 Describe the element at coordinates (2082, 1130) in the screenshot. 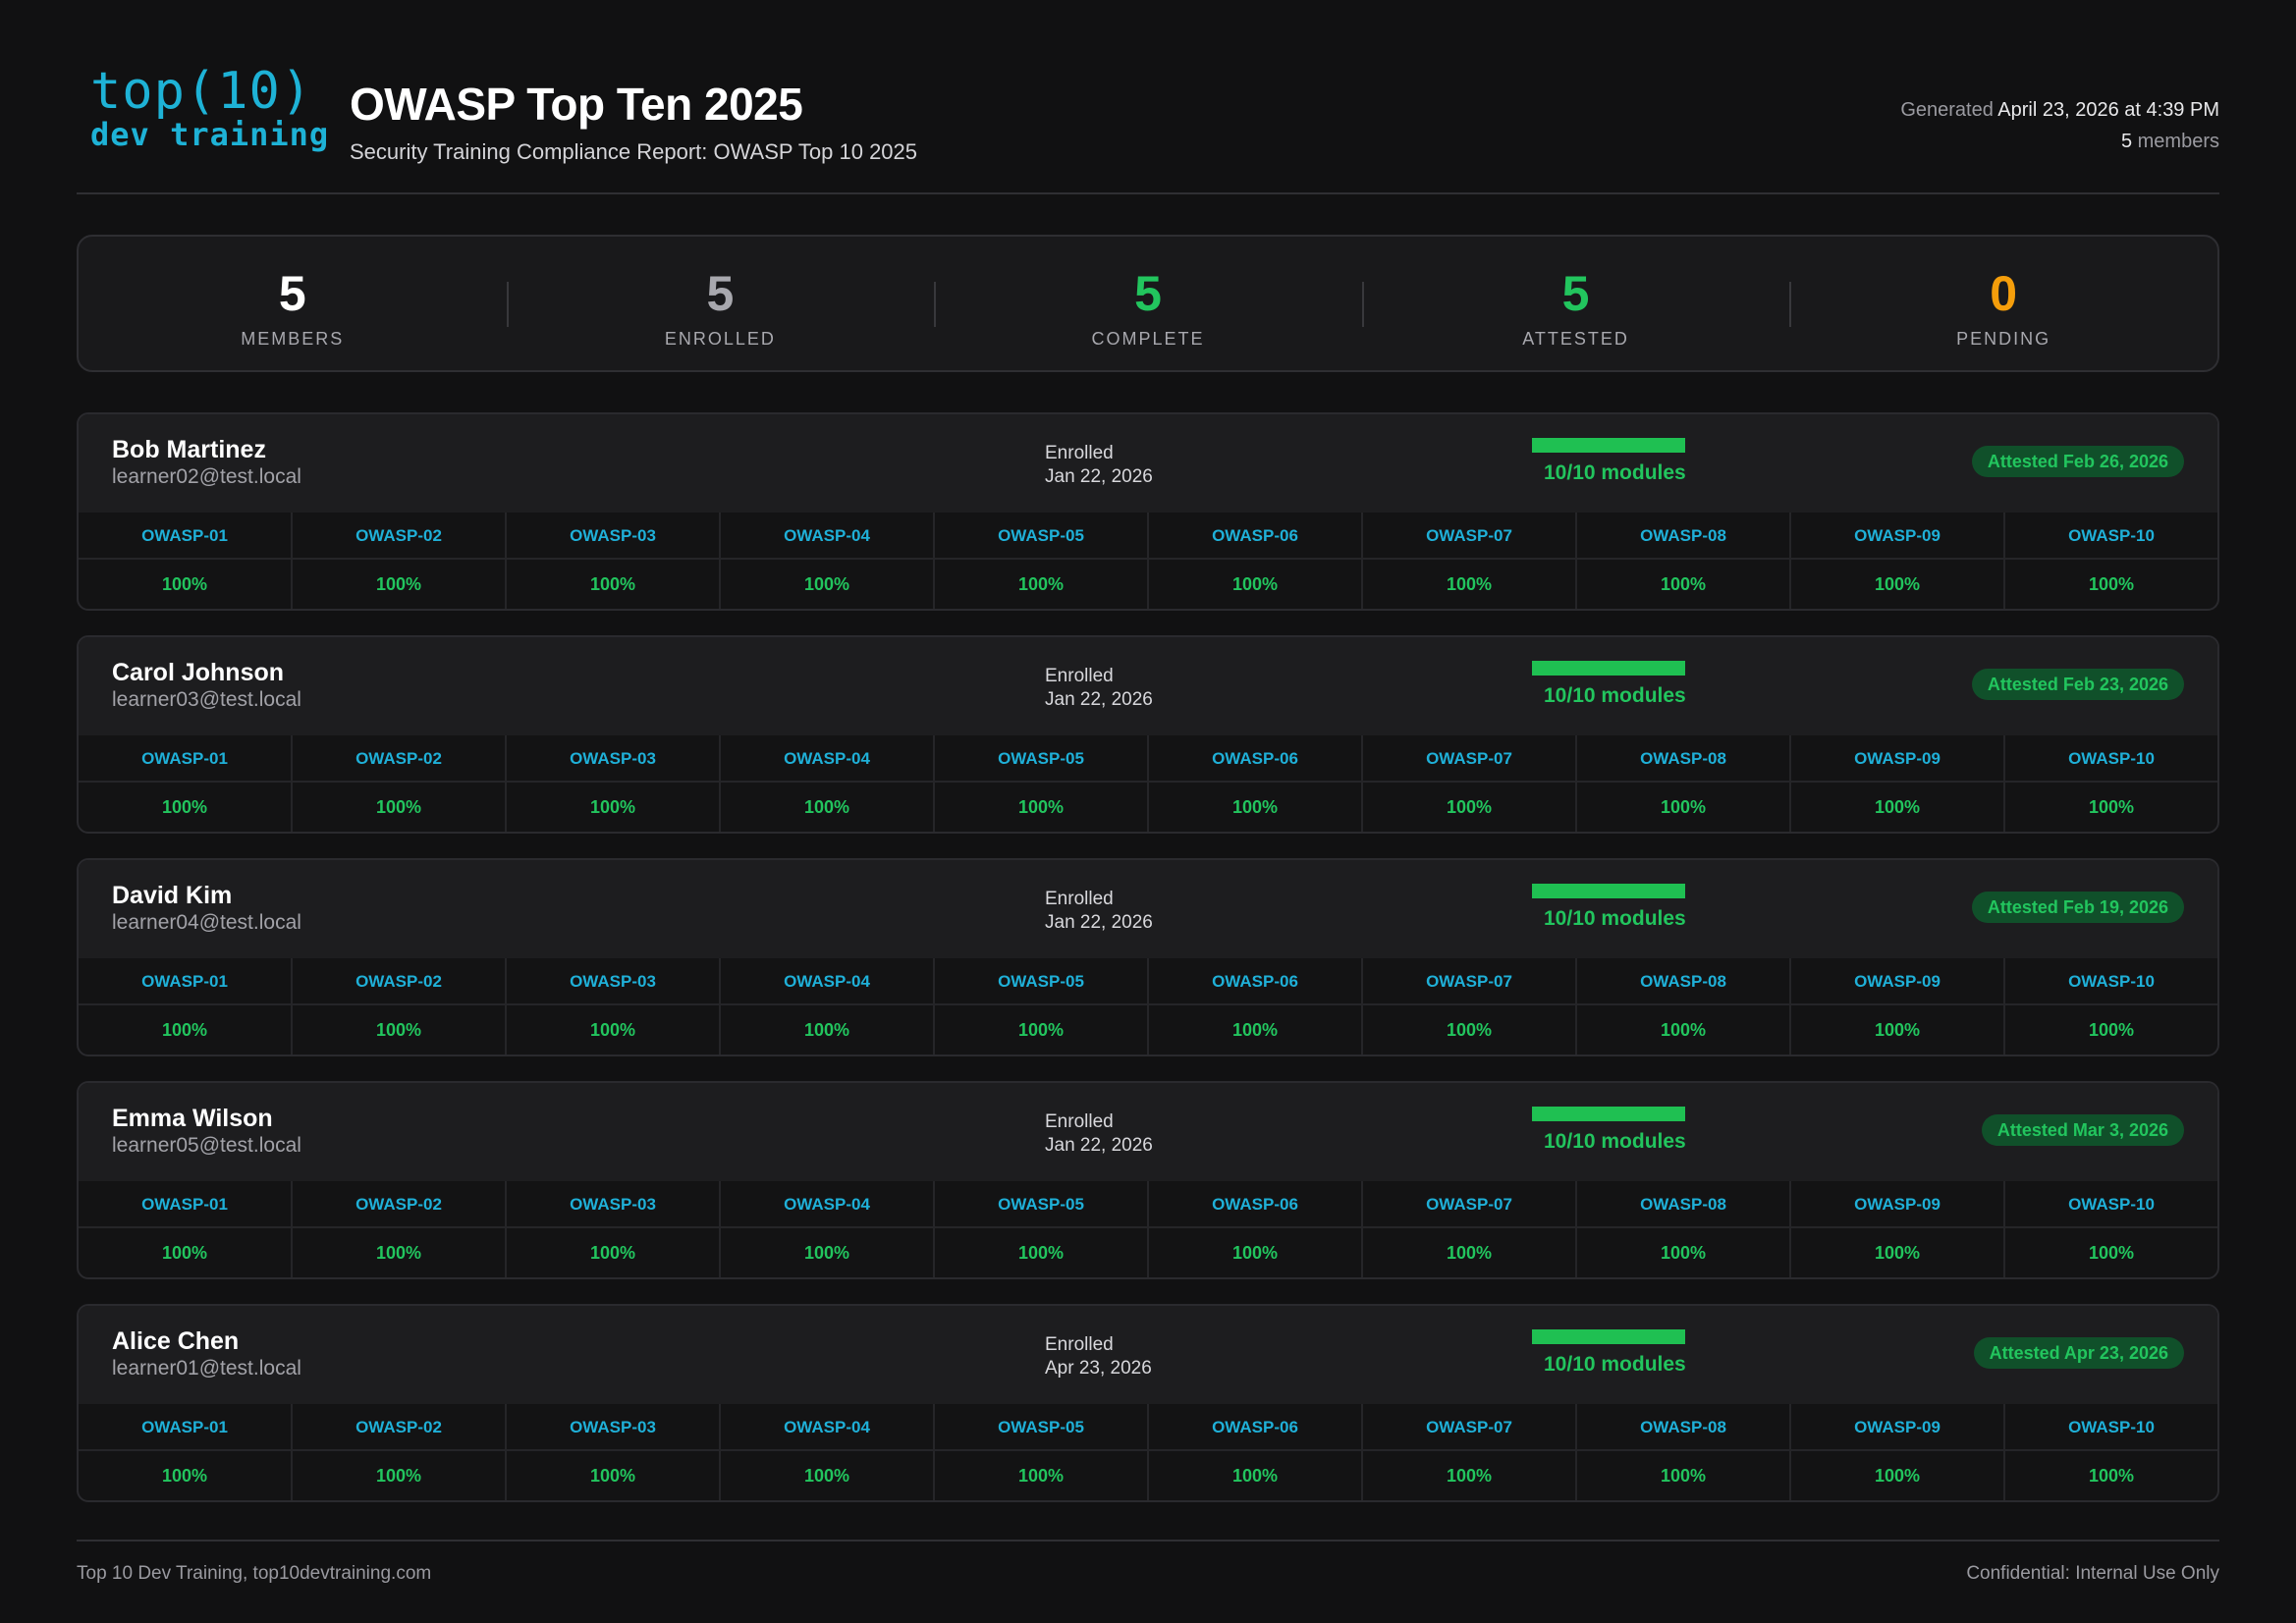

I see `attestation-badge: Attested Mar 3, 2026` at that location.